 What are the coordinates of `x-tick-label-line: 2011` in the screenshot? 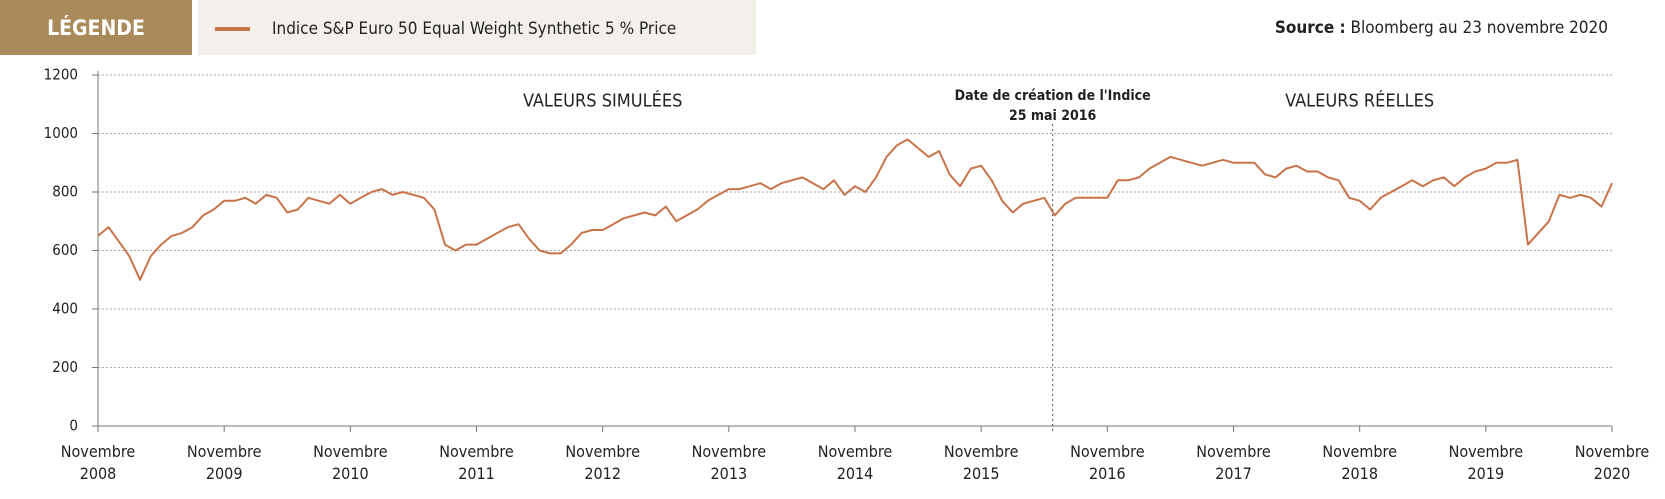 It's located at (476, 473).